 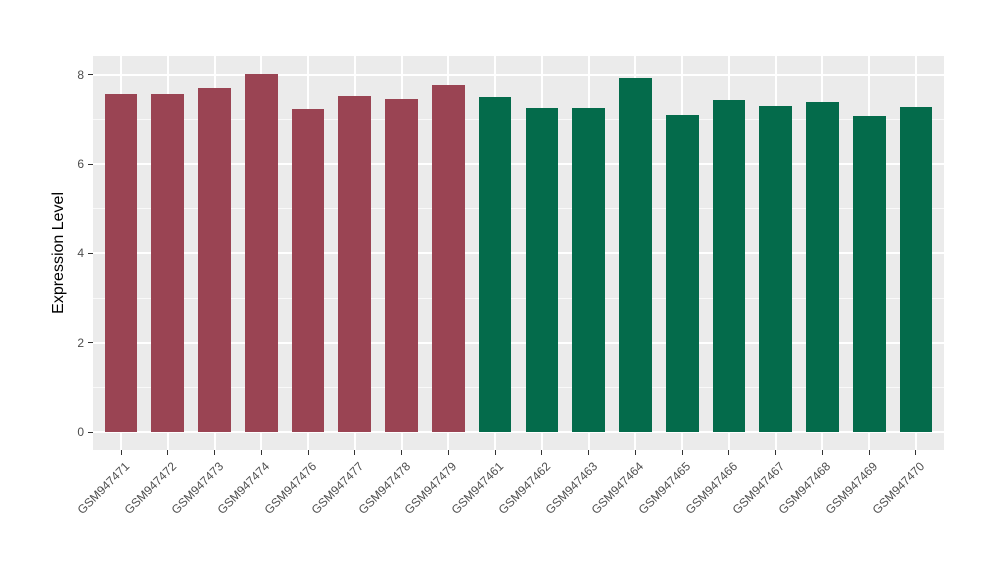 What do you see at coordinates (215, 452) in the screenshot?
I see `x-tick-mark-GSM947473` at bounding box center [215, 452].